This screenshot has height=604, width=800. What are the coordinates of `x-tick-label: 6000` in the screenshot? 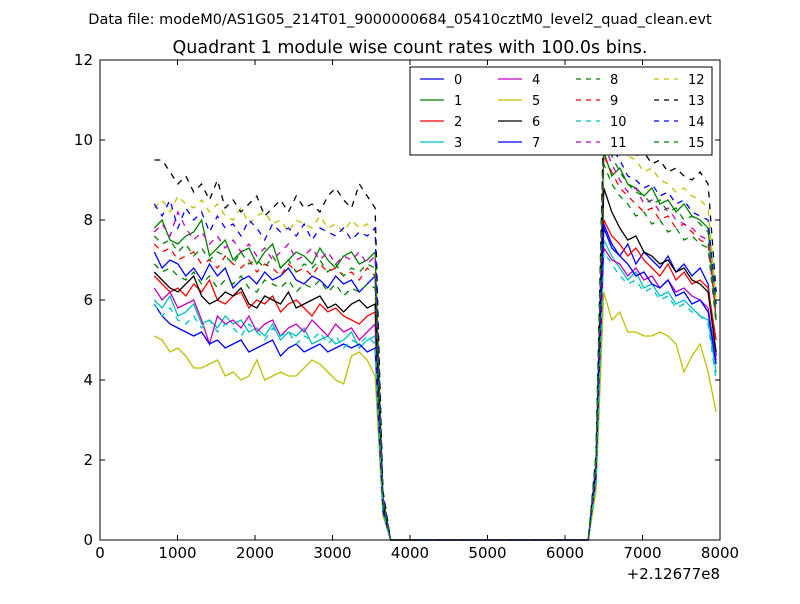 It's located at (565, 553).